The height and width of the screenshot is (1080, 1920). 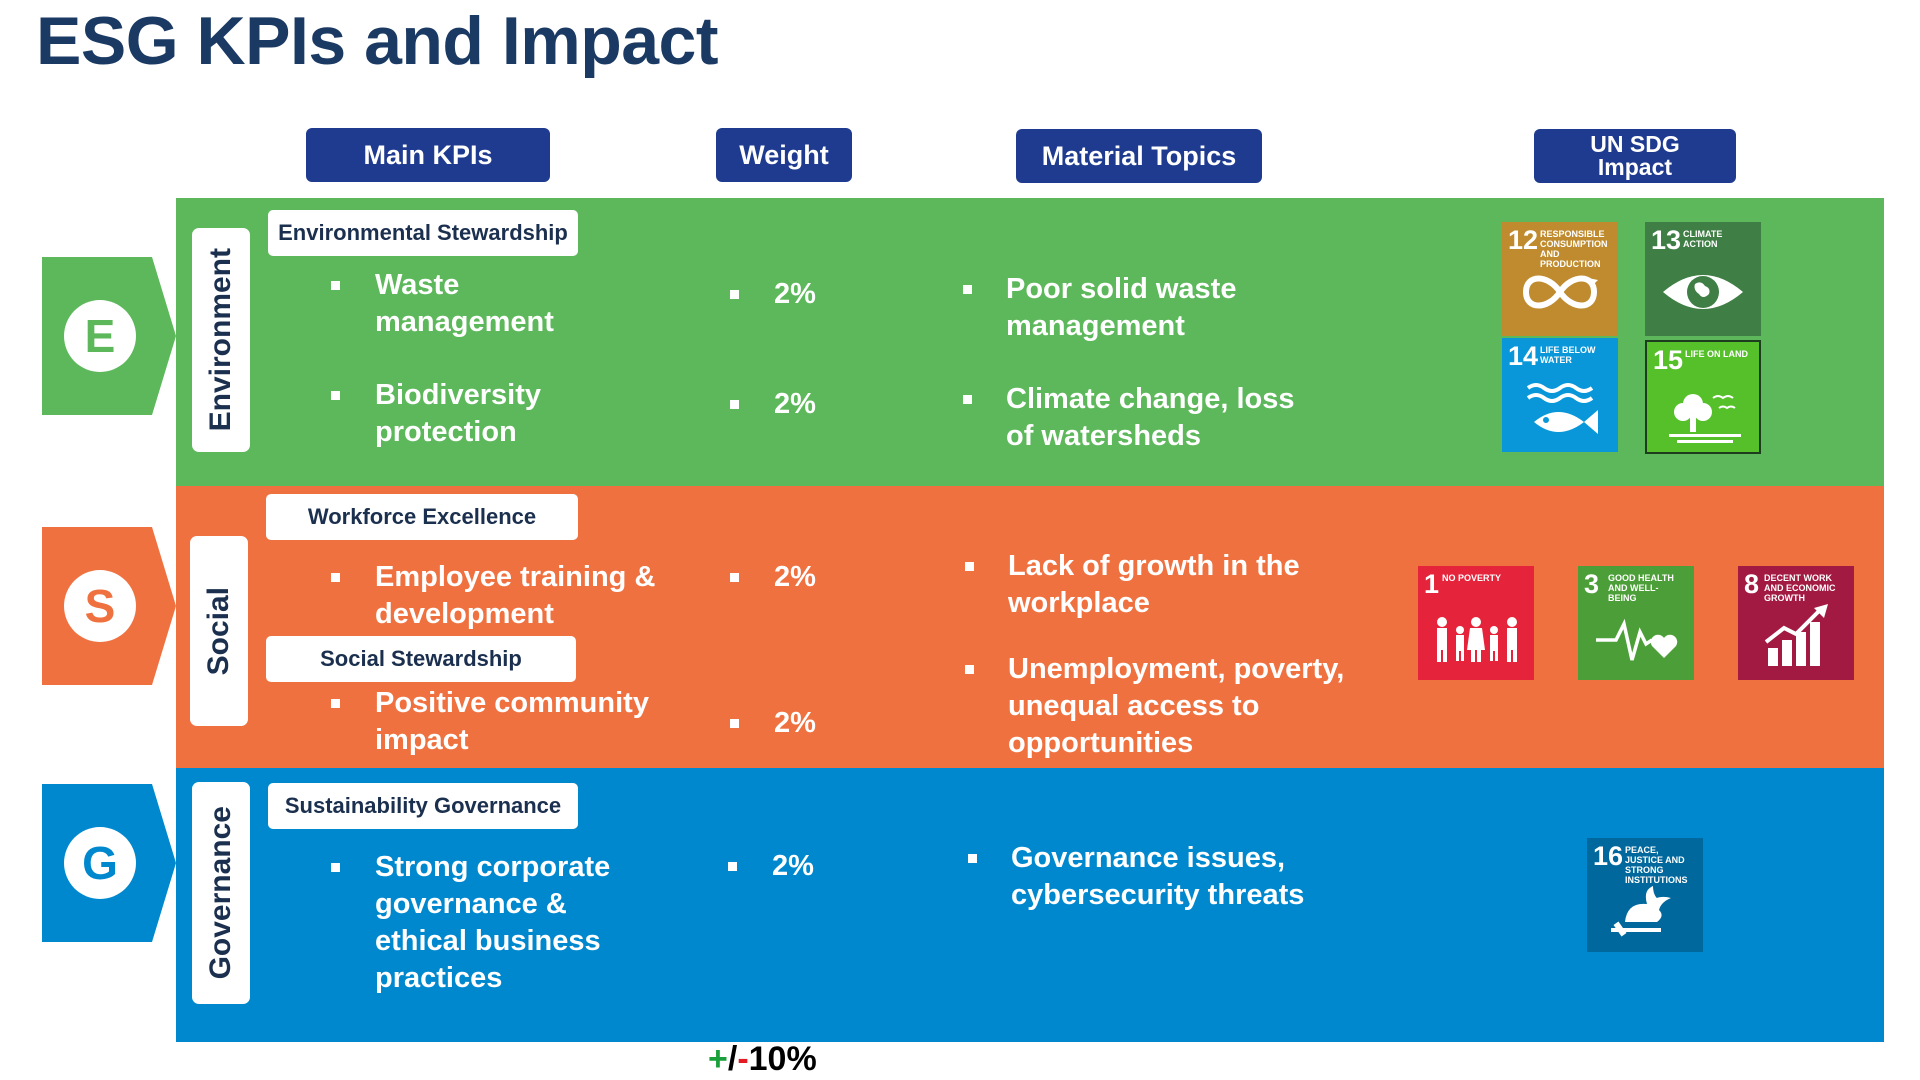 What do you see at coordinates (1752, 584) in the screenshot?
I see `sdg8-number: 8` at bounding box center [1752, 584].